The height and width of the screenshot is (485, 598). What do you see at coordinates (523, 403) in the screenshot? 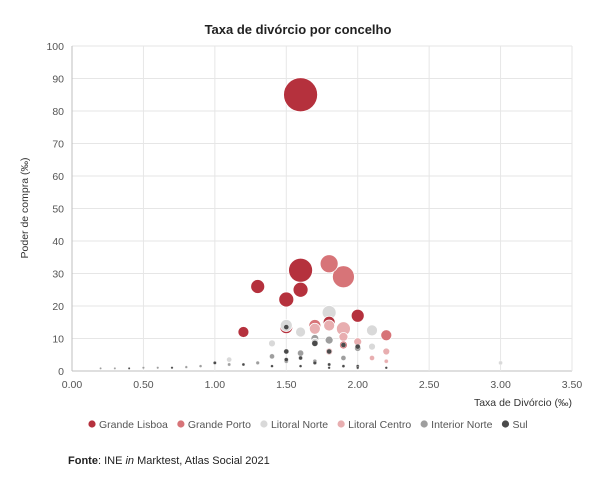
I see `x-axis-label: Taxa de Divórcio (‰)` at bounding box center [523, 403].